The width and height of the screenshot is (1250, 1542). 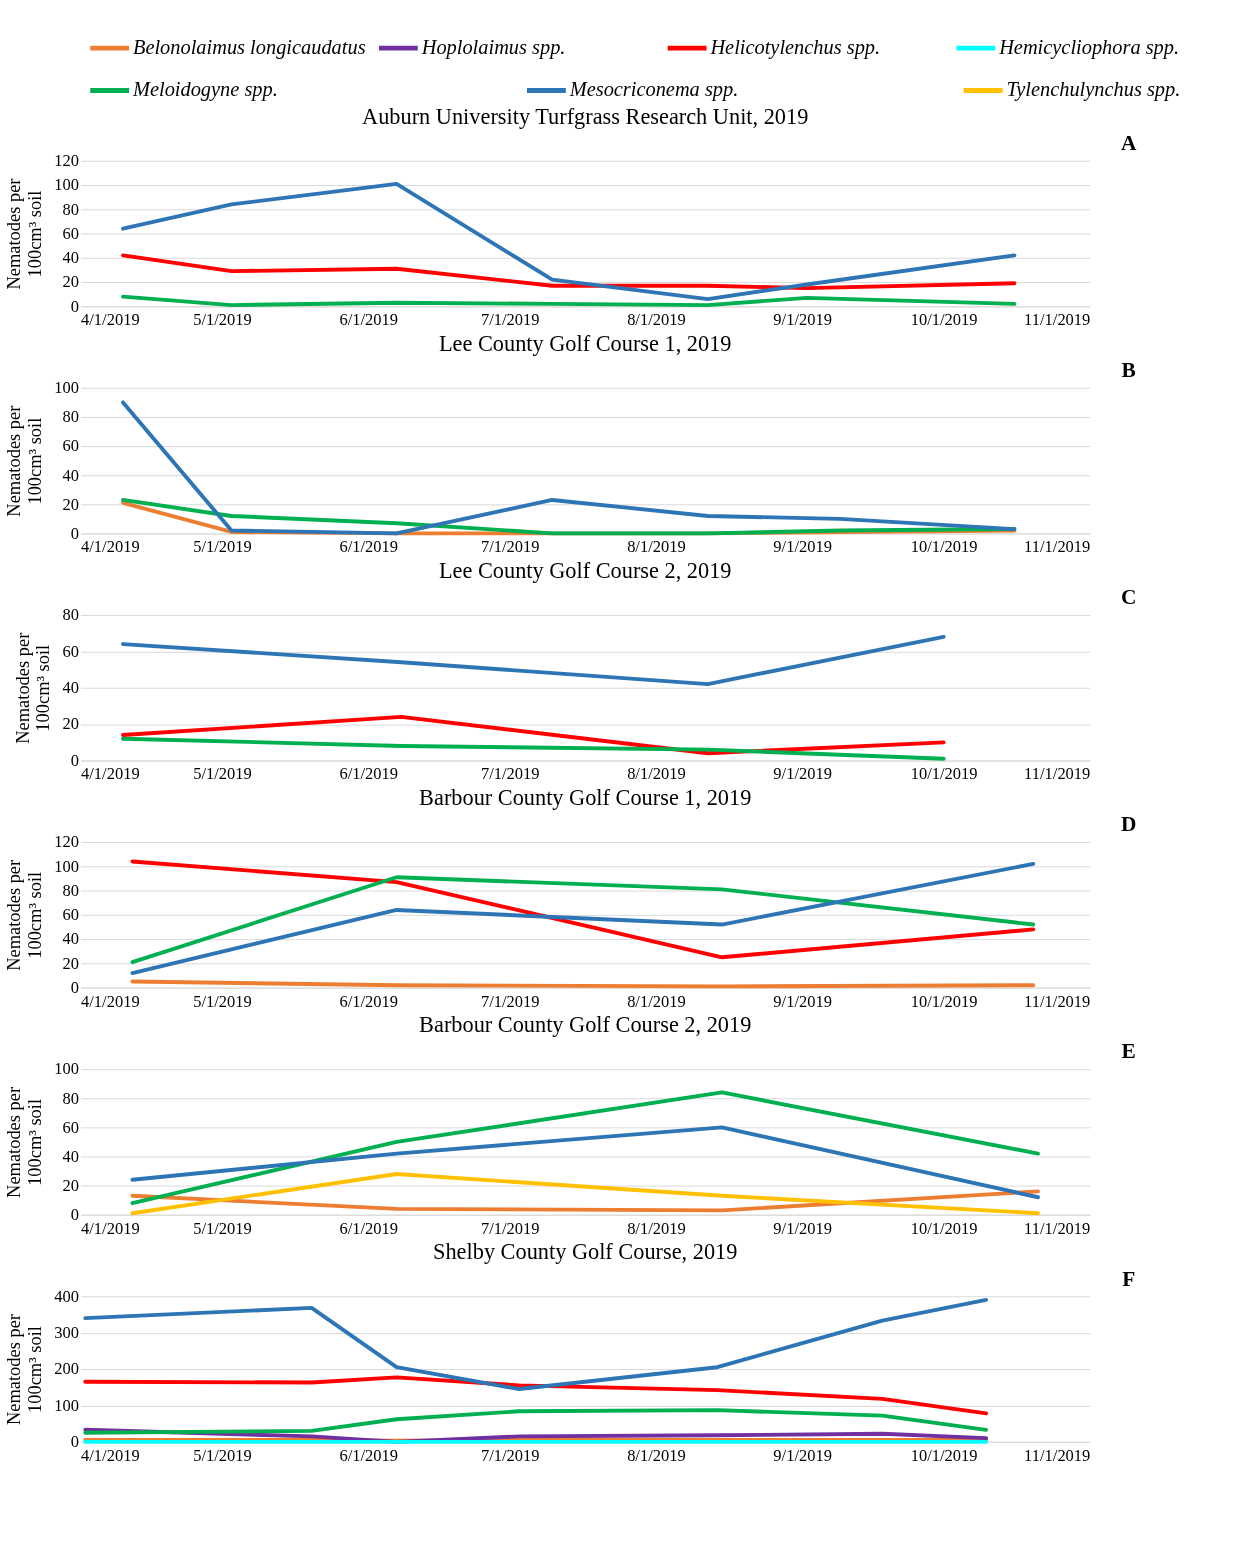 I want to click on text: D, so click(x=1128, y=824).